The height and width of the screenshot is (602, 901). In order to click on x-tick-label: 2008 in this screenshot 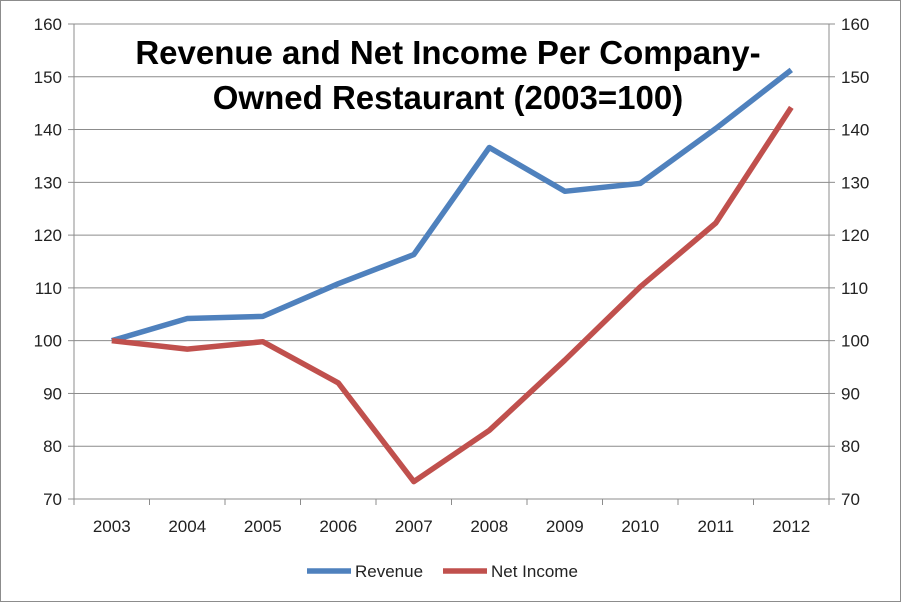, I will do `click(489, 526)`.